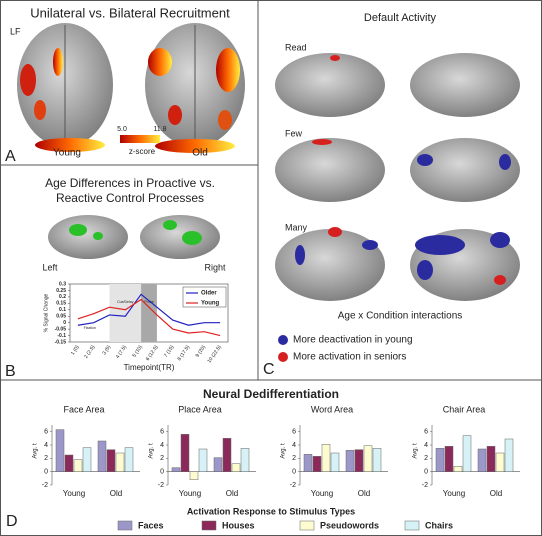  I want to click on brain-label: Young, so click(67, 153).